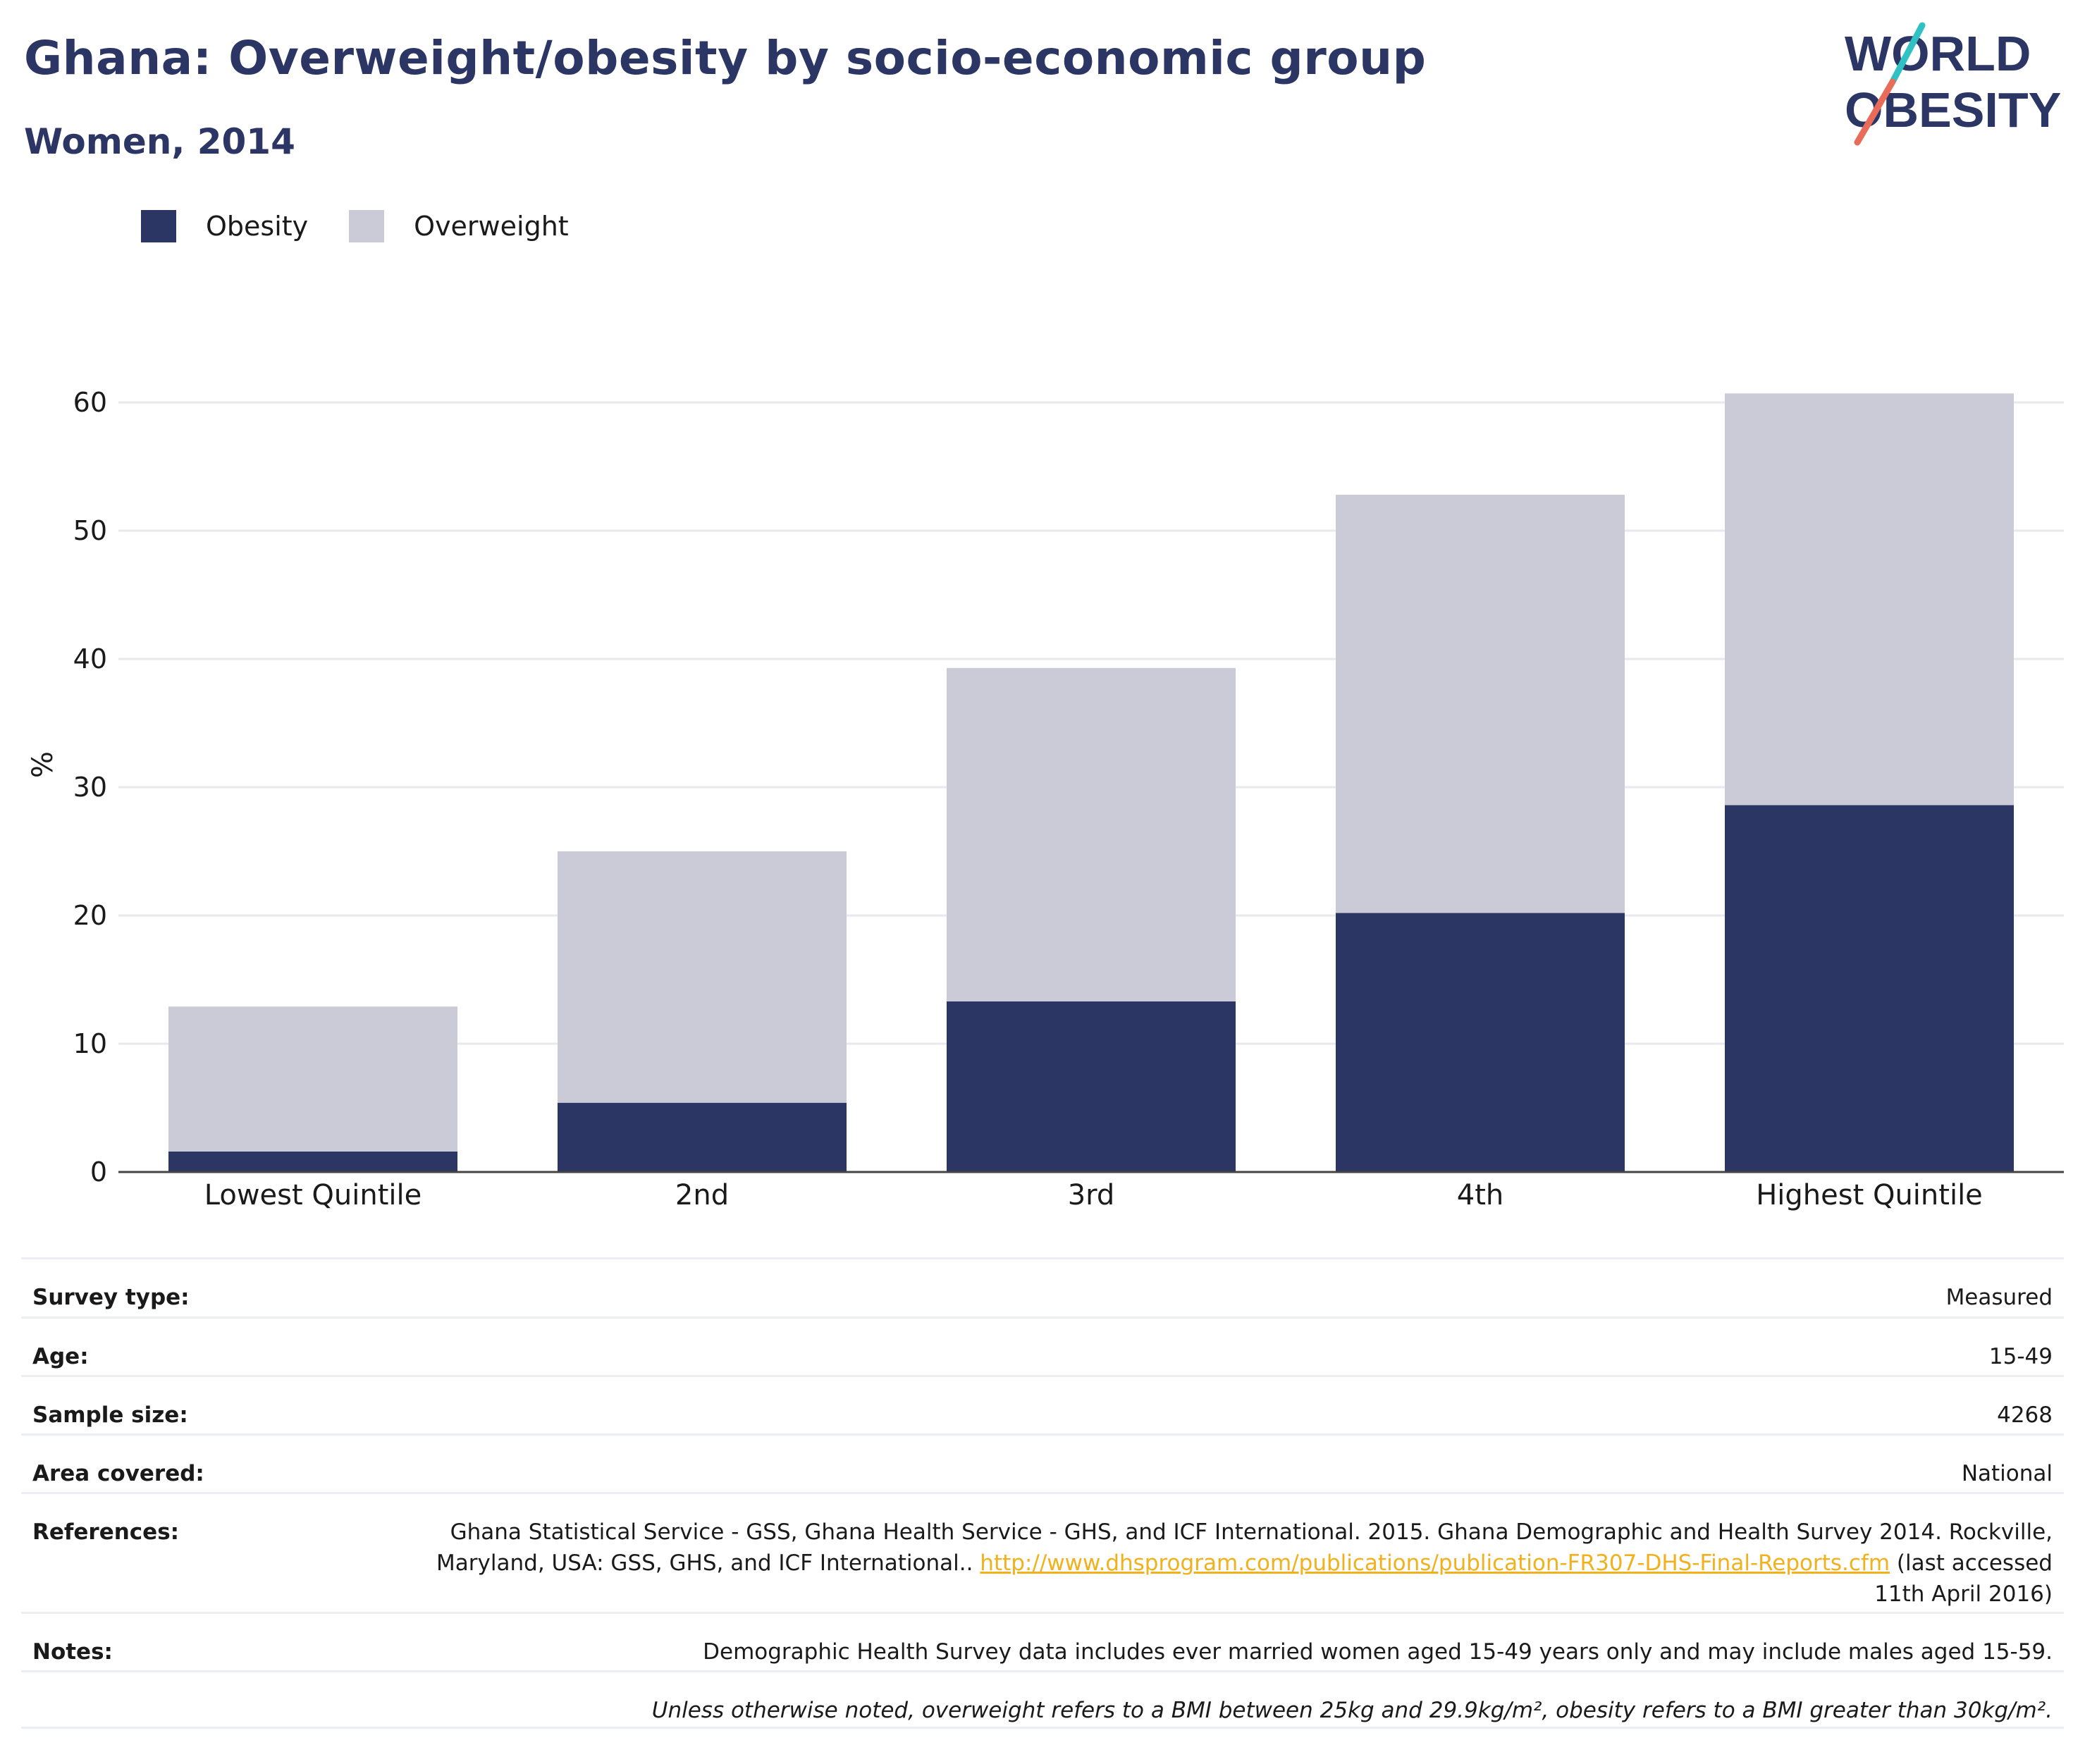 This screenshot has height=1764, width=2085. What do you see at coordinates (2025, 1415) in the screenshot?
I see `sample-size-value: 4268` at bounding box center [2025, 1415].